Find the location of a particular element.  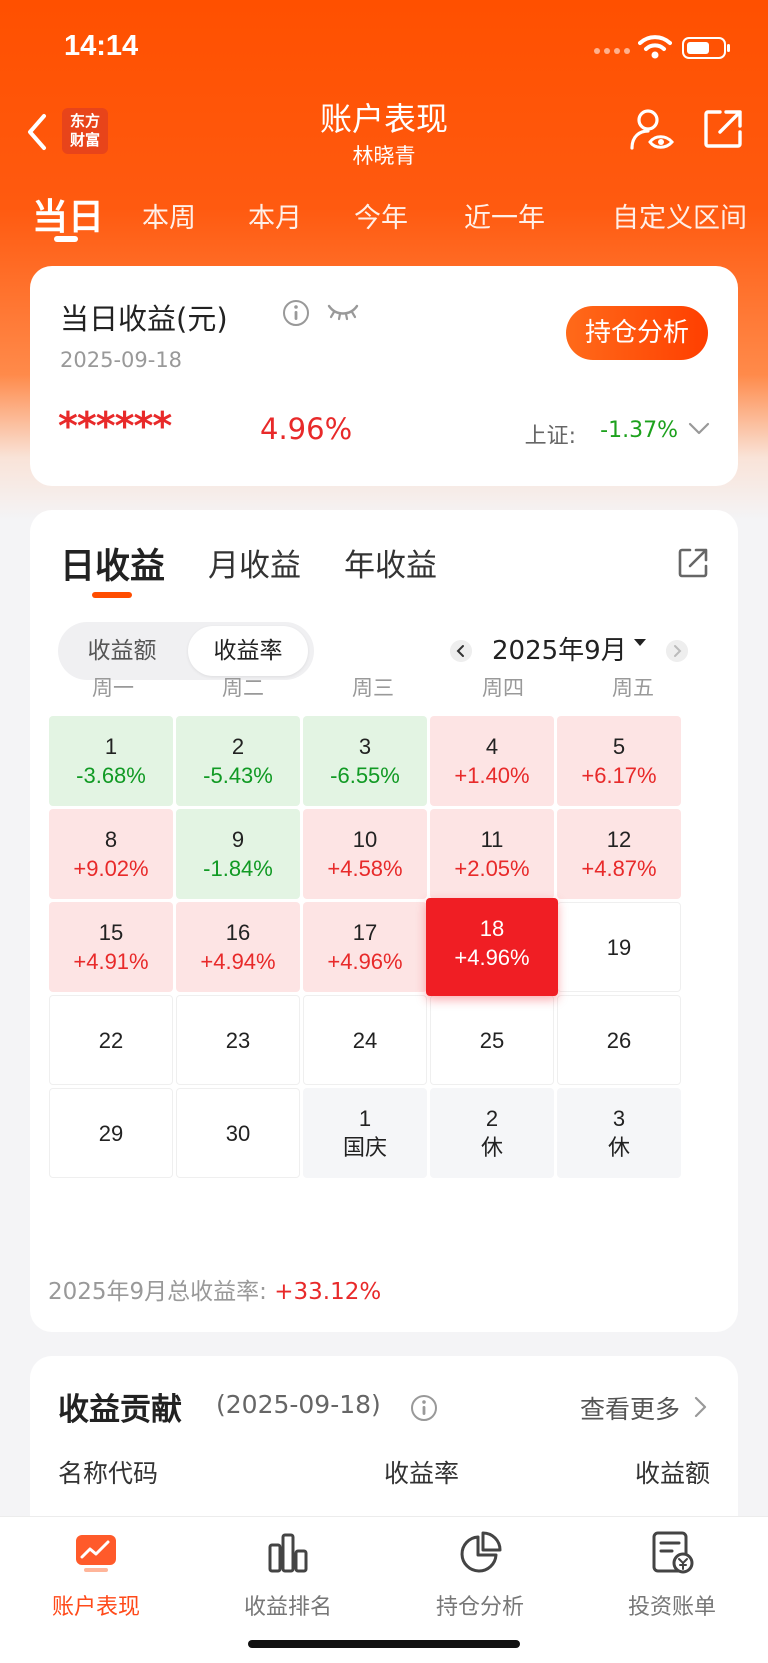

day-number: 25 is located at coordinates (492, 1040).